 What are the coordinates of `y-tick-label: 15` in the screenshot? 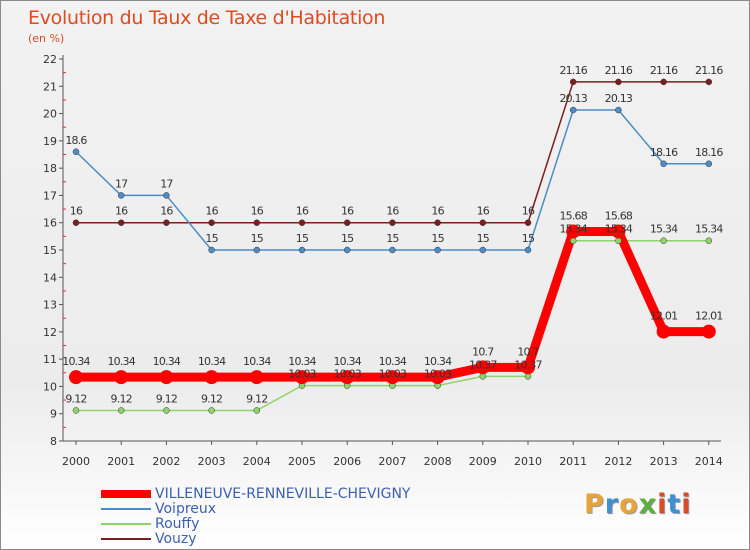 It's located at (50, 250).